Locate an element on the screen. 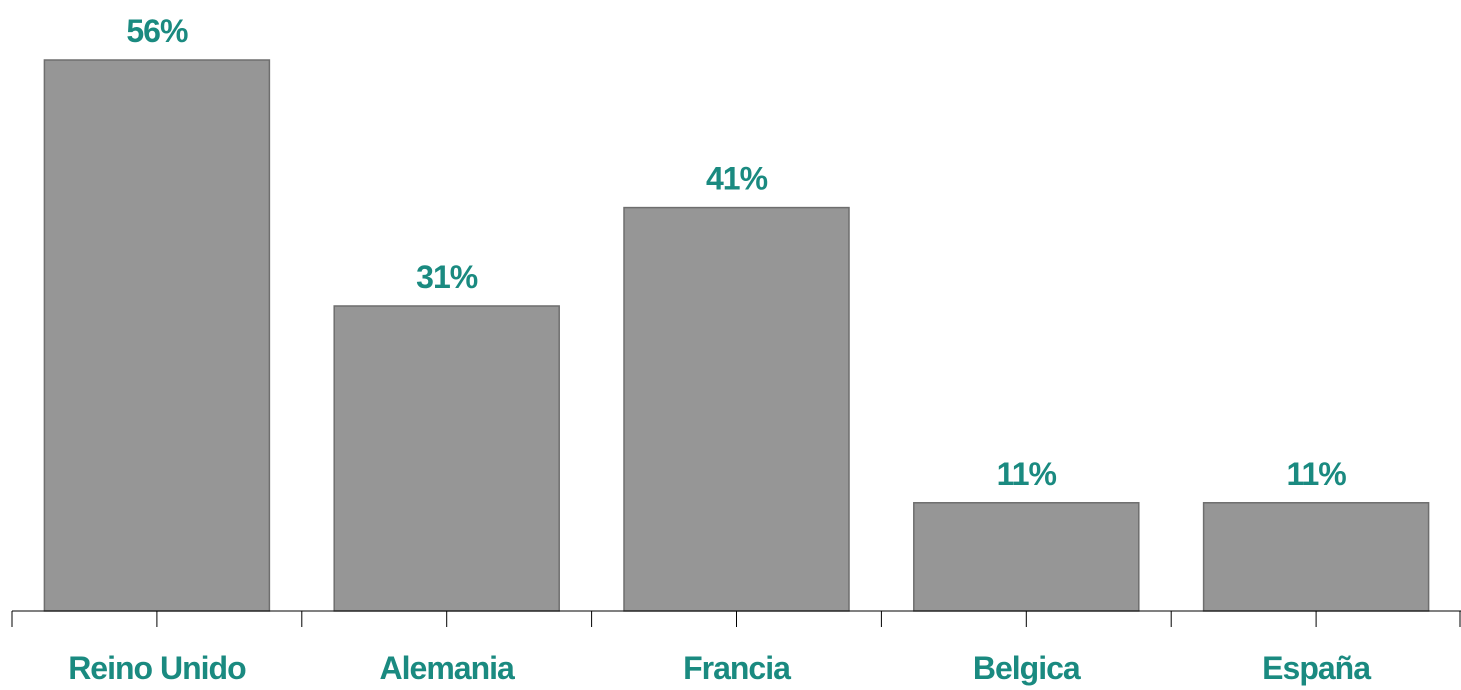 The height and width of the screenshot is (690, 1461). bar-belgica is located at coordinates (1026, 557).